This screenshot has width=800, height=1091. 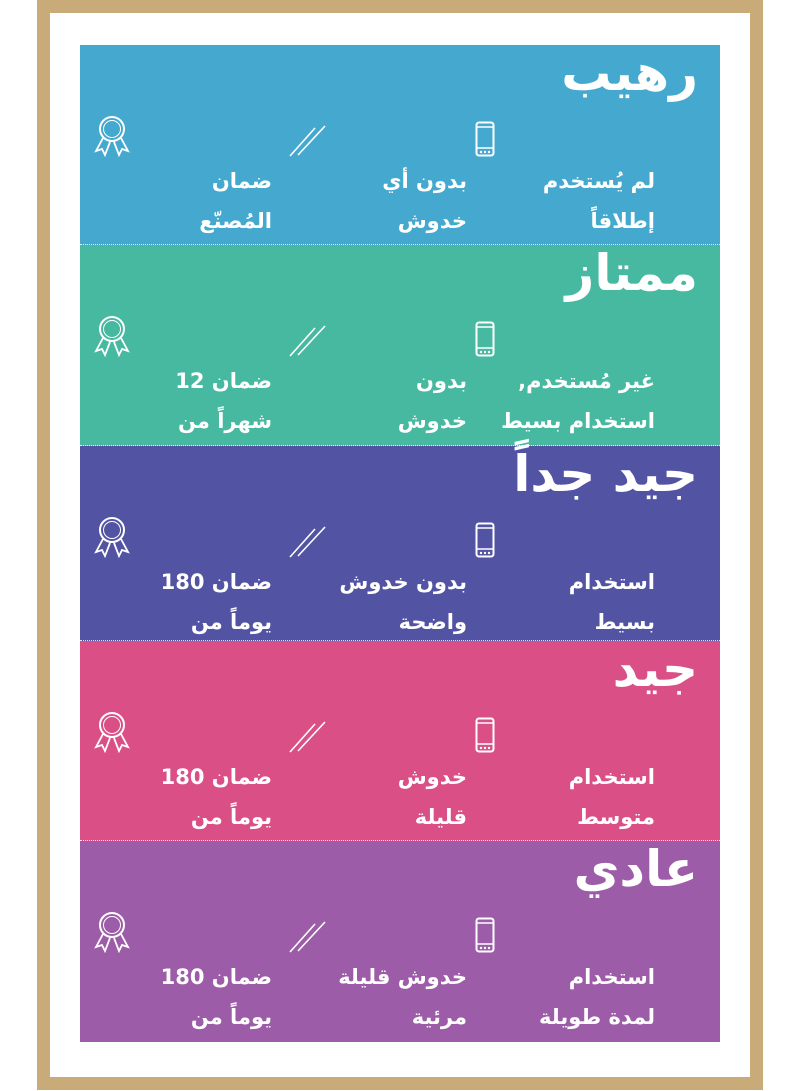 I want to click on warranty-column: ضمان 12 شهراً من, so click(x=182, y=378).